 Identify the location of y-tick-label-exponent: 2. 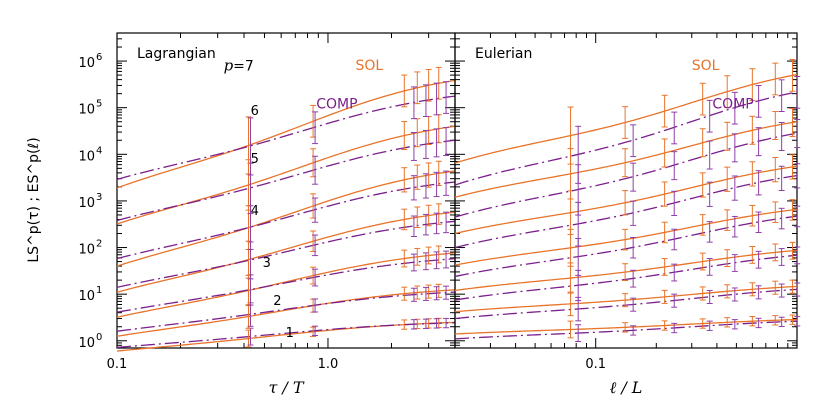
(99, 244).